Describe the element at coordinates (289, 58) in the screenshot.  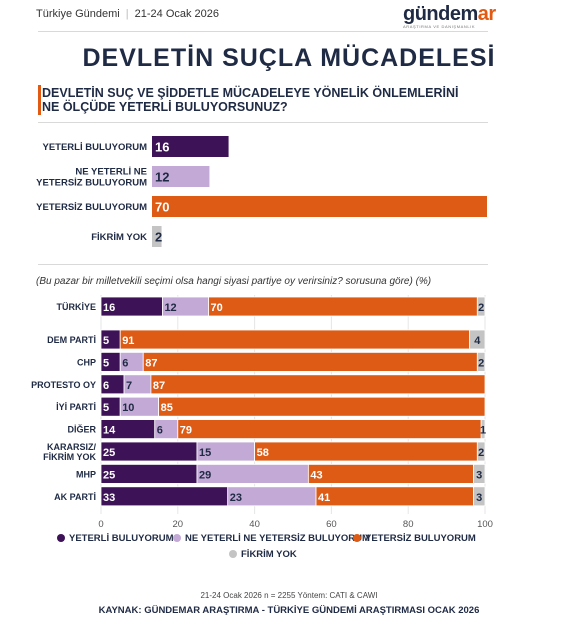
I see `page-title: DEVLETİN SUÇLA MÜCADELESİ` at that location.